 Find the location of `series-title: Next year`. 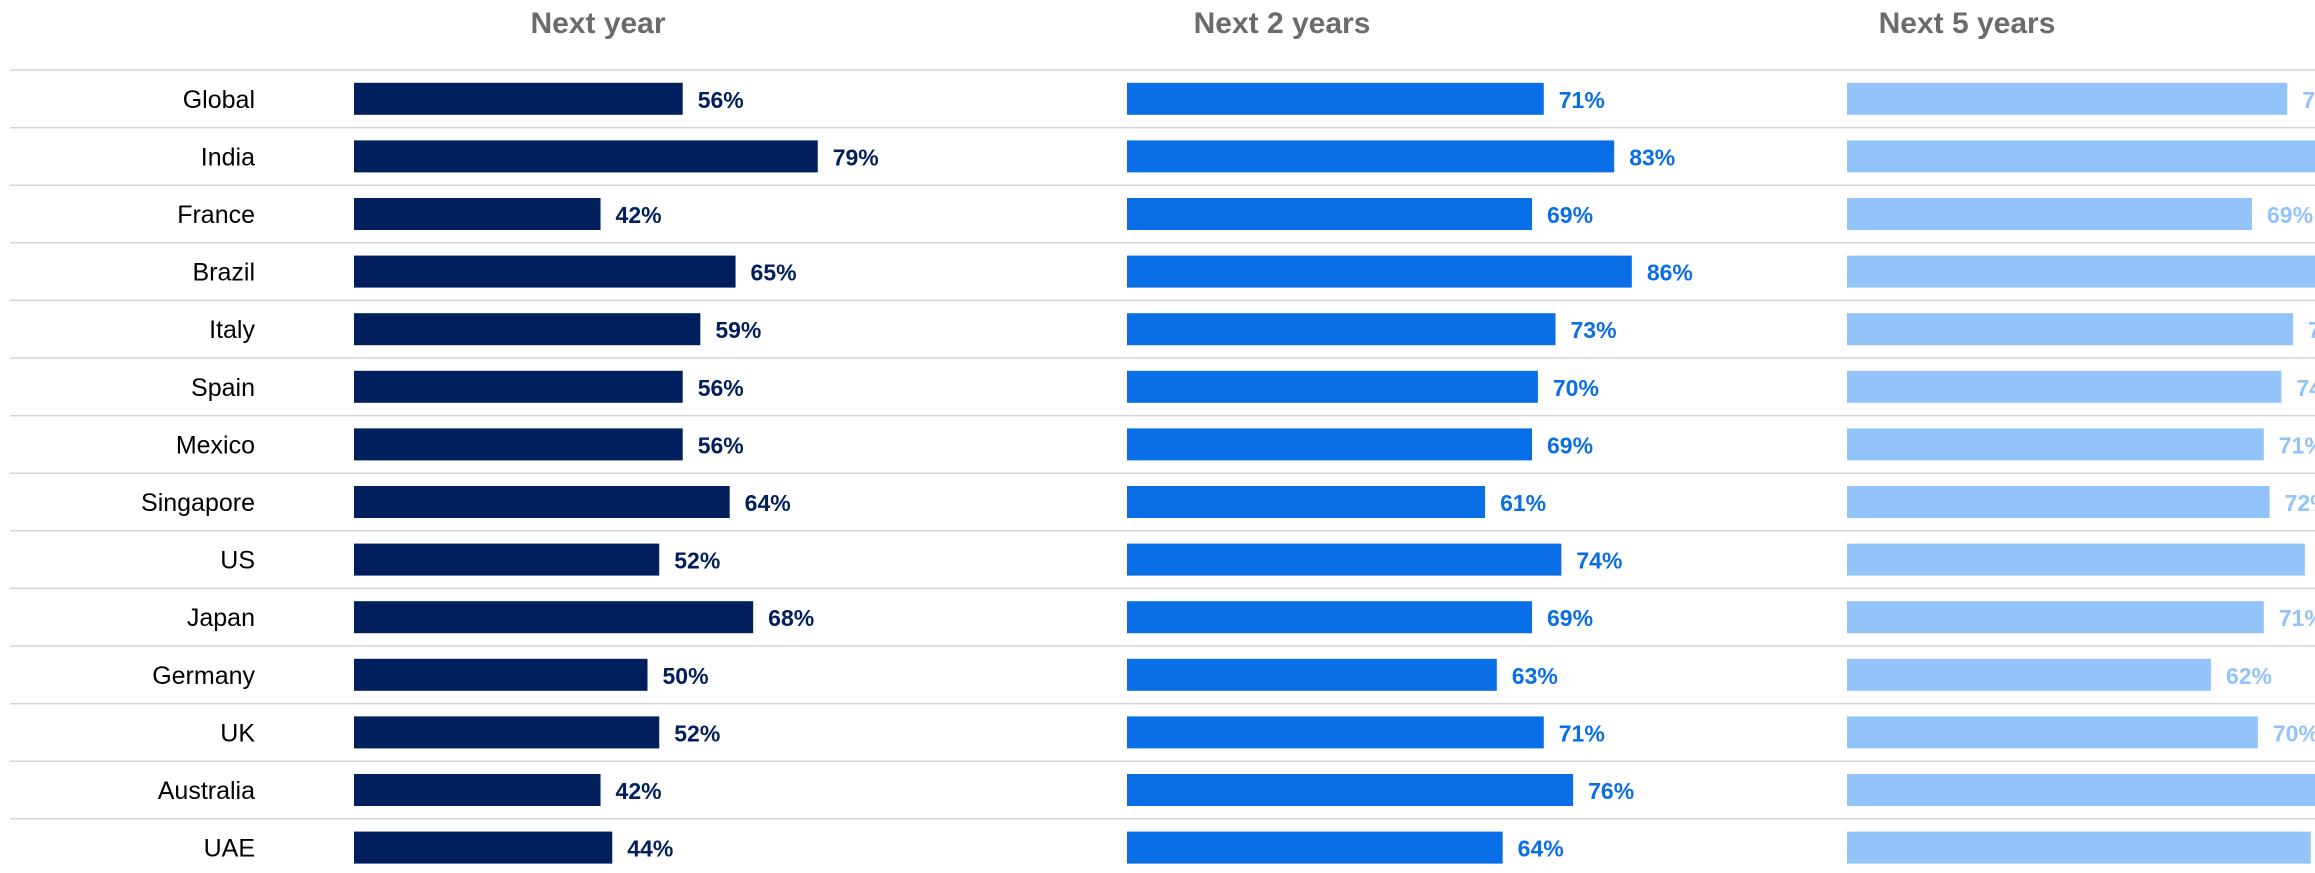

series-title: Next year is located at coordinates (597, 23).